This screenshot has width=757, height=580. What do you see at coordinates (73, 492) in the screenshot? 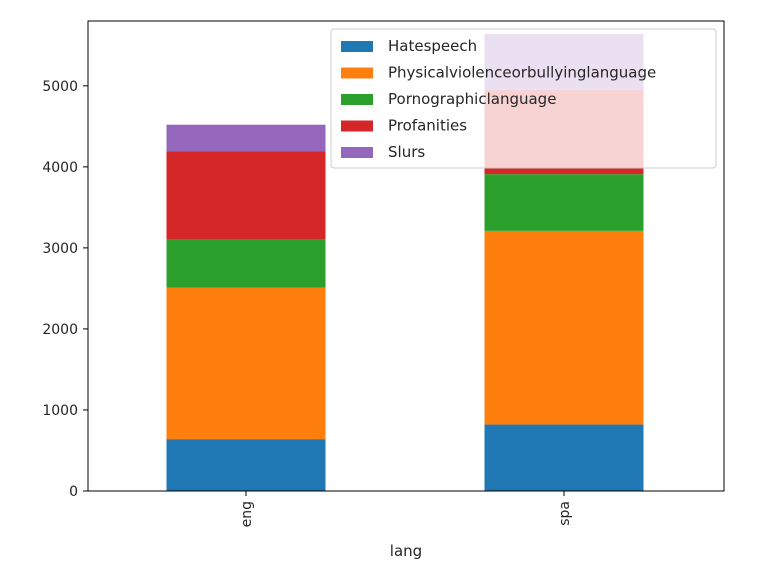
I see `y-tick-label: 0` at bounding box center [73, 492].